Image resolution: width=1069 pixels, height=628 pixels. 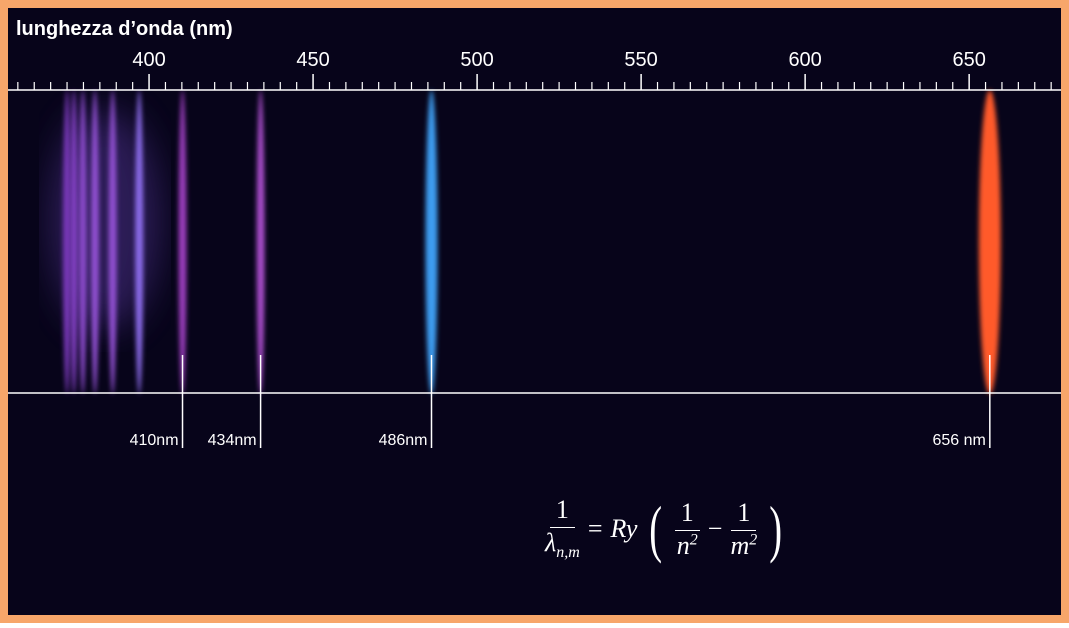 What do you see at coordinates (312, 60) in the screenshot?
I see `tick-label: 450` at bounding box center [312, 60].